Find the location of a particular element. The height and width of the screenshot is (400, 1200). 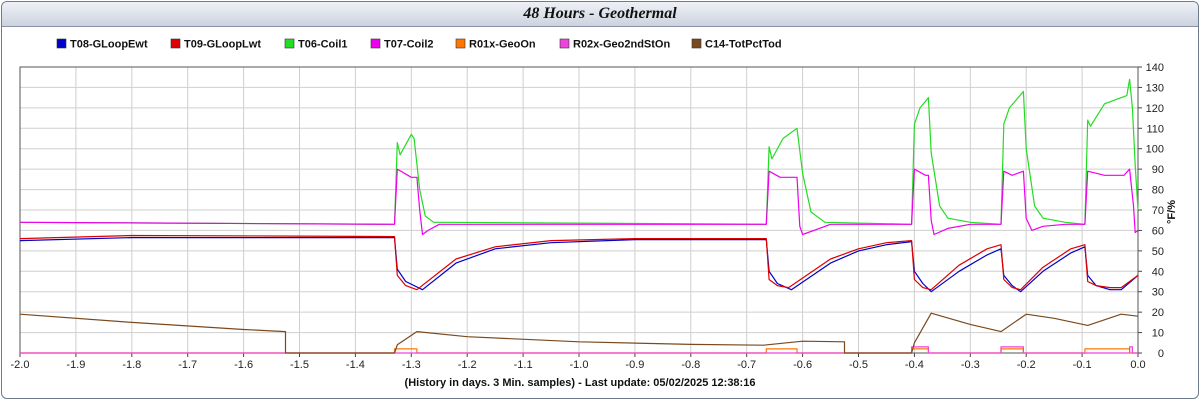

series-line-t09-glooplwt is located at coordinates (579, 262).